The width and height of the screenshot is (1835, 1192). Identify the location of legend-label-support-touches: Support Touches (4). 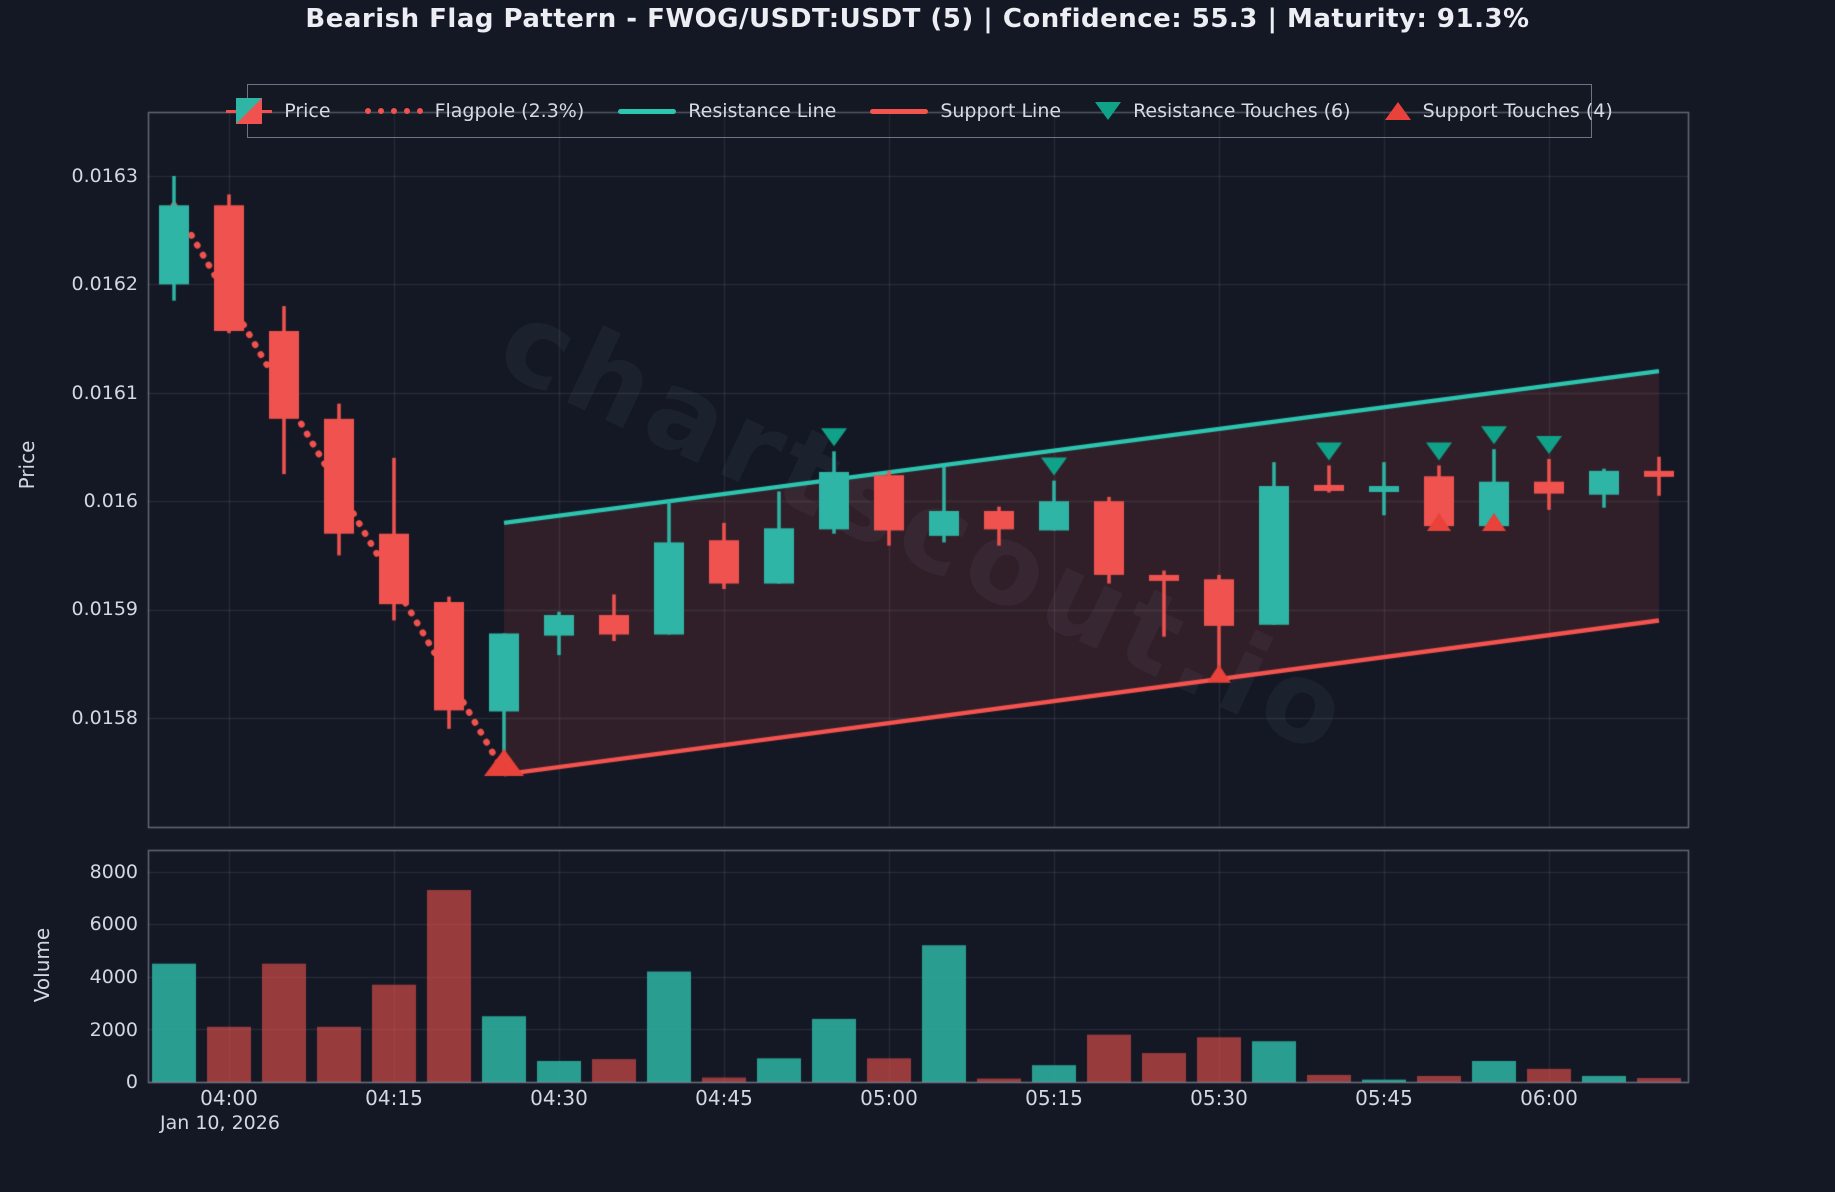
(1517, 111).